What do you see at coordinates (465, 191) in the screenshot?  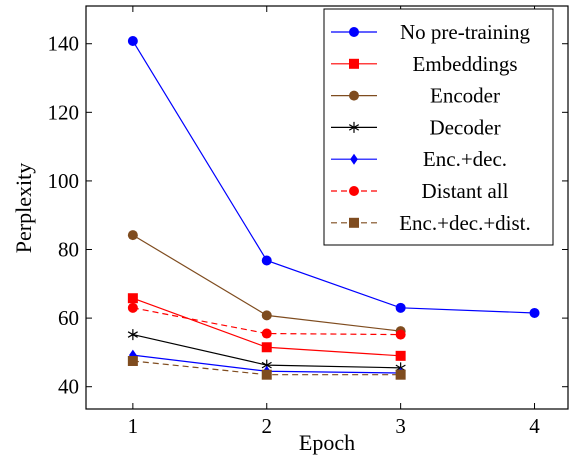 I see `legend-label: Distant all` at bounding box center [465, 191].